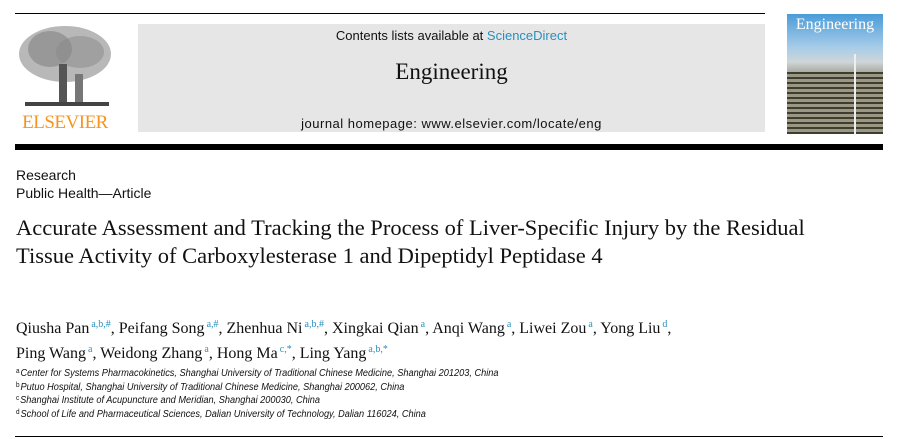  I want to click on author-affiliation-marker: a,#, so click(212, 324).